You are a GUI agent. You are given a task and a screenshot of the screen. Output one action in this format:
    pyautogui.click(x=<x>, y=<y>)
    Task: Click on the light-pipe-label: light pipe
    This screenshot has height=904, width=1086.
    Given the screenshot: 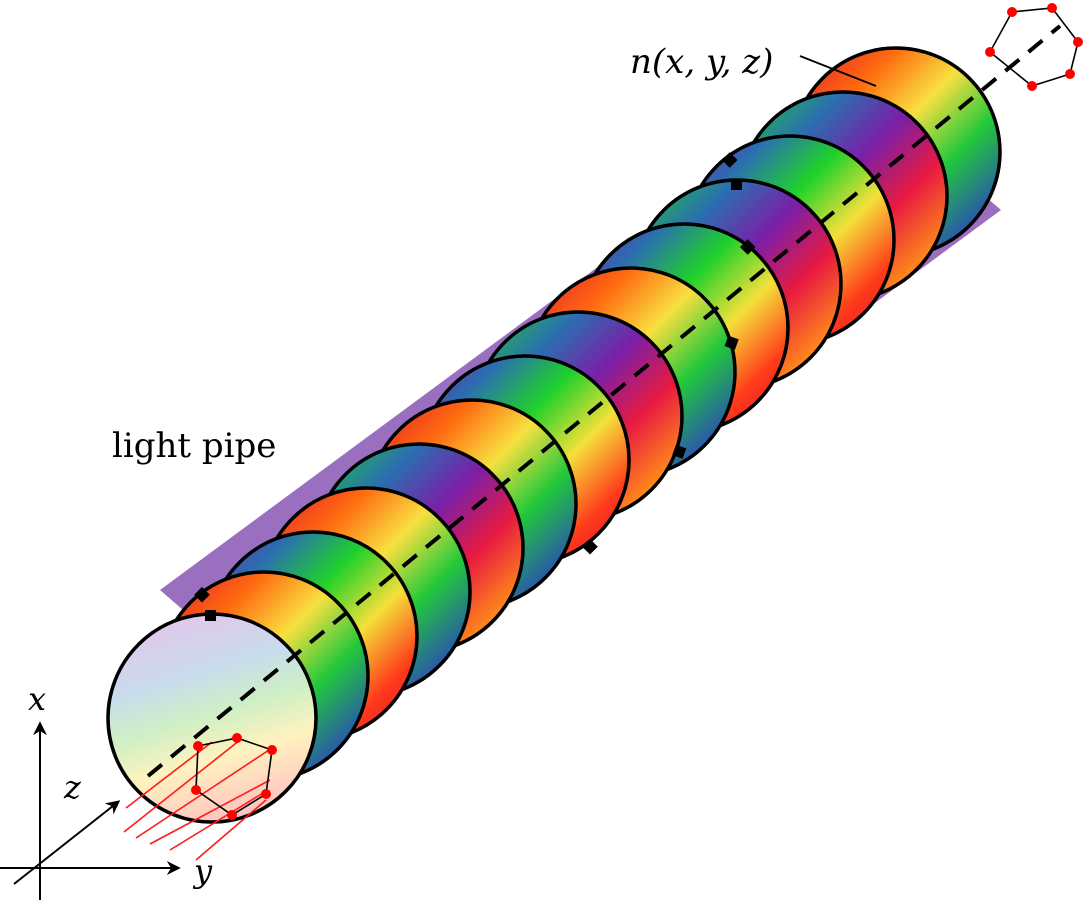 What is the action you would take?
    pyautogui.click(x=194, y=446)
    